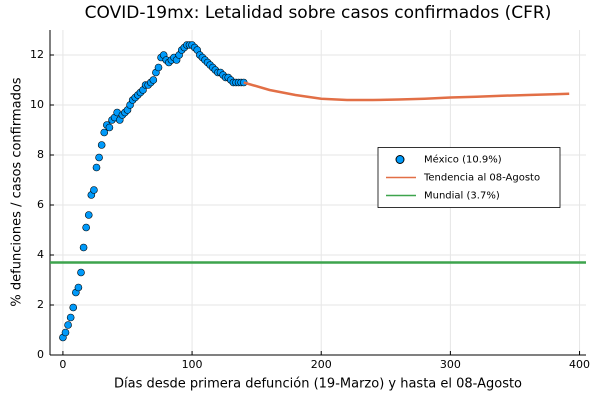 Image resolution: width=600 pixels, height=400 pixels. Describe the element at coordinates (192, 364) in the screenshot. I see `x-tick-label: 100` at that location.